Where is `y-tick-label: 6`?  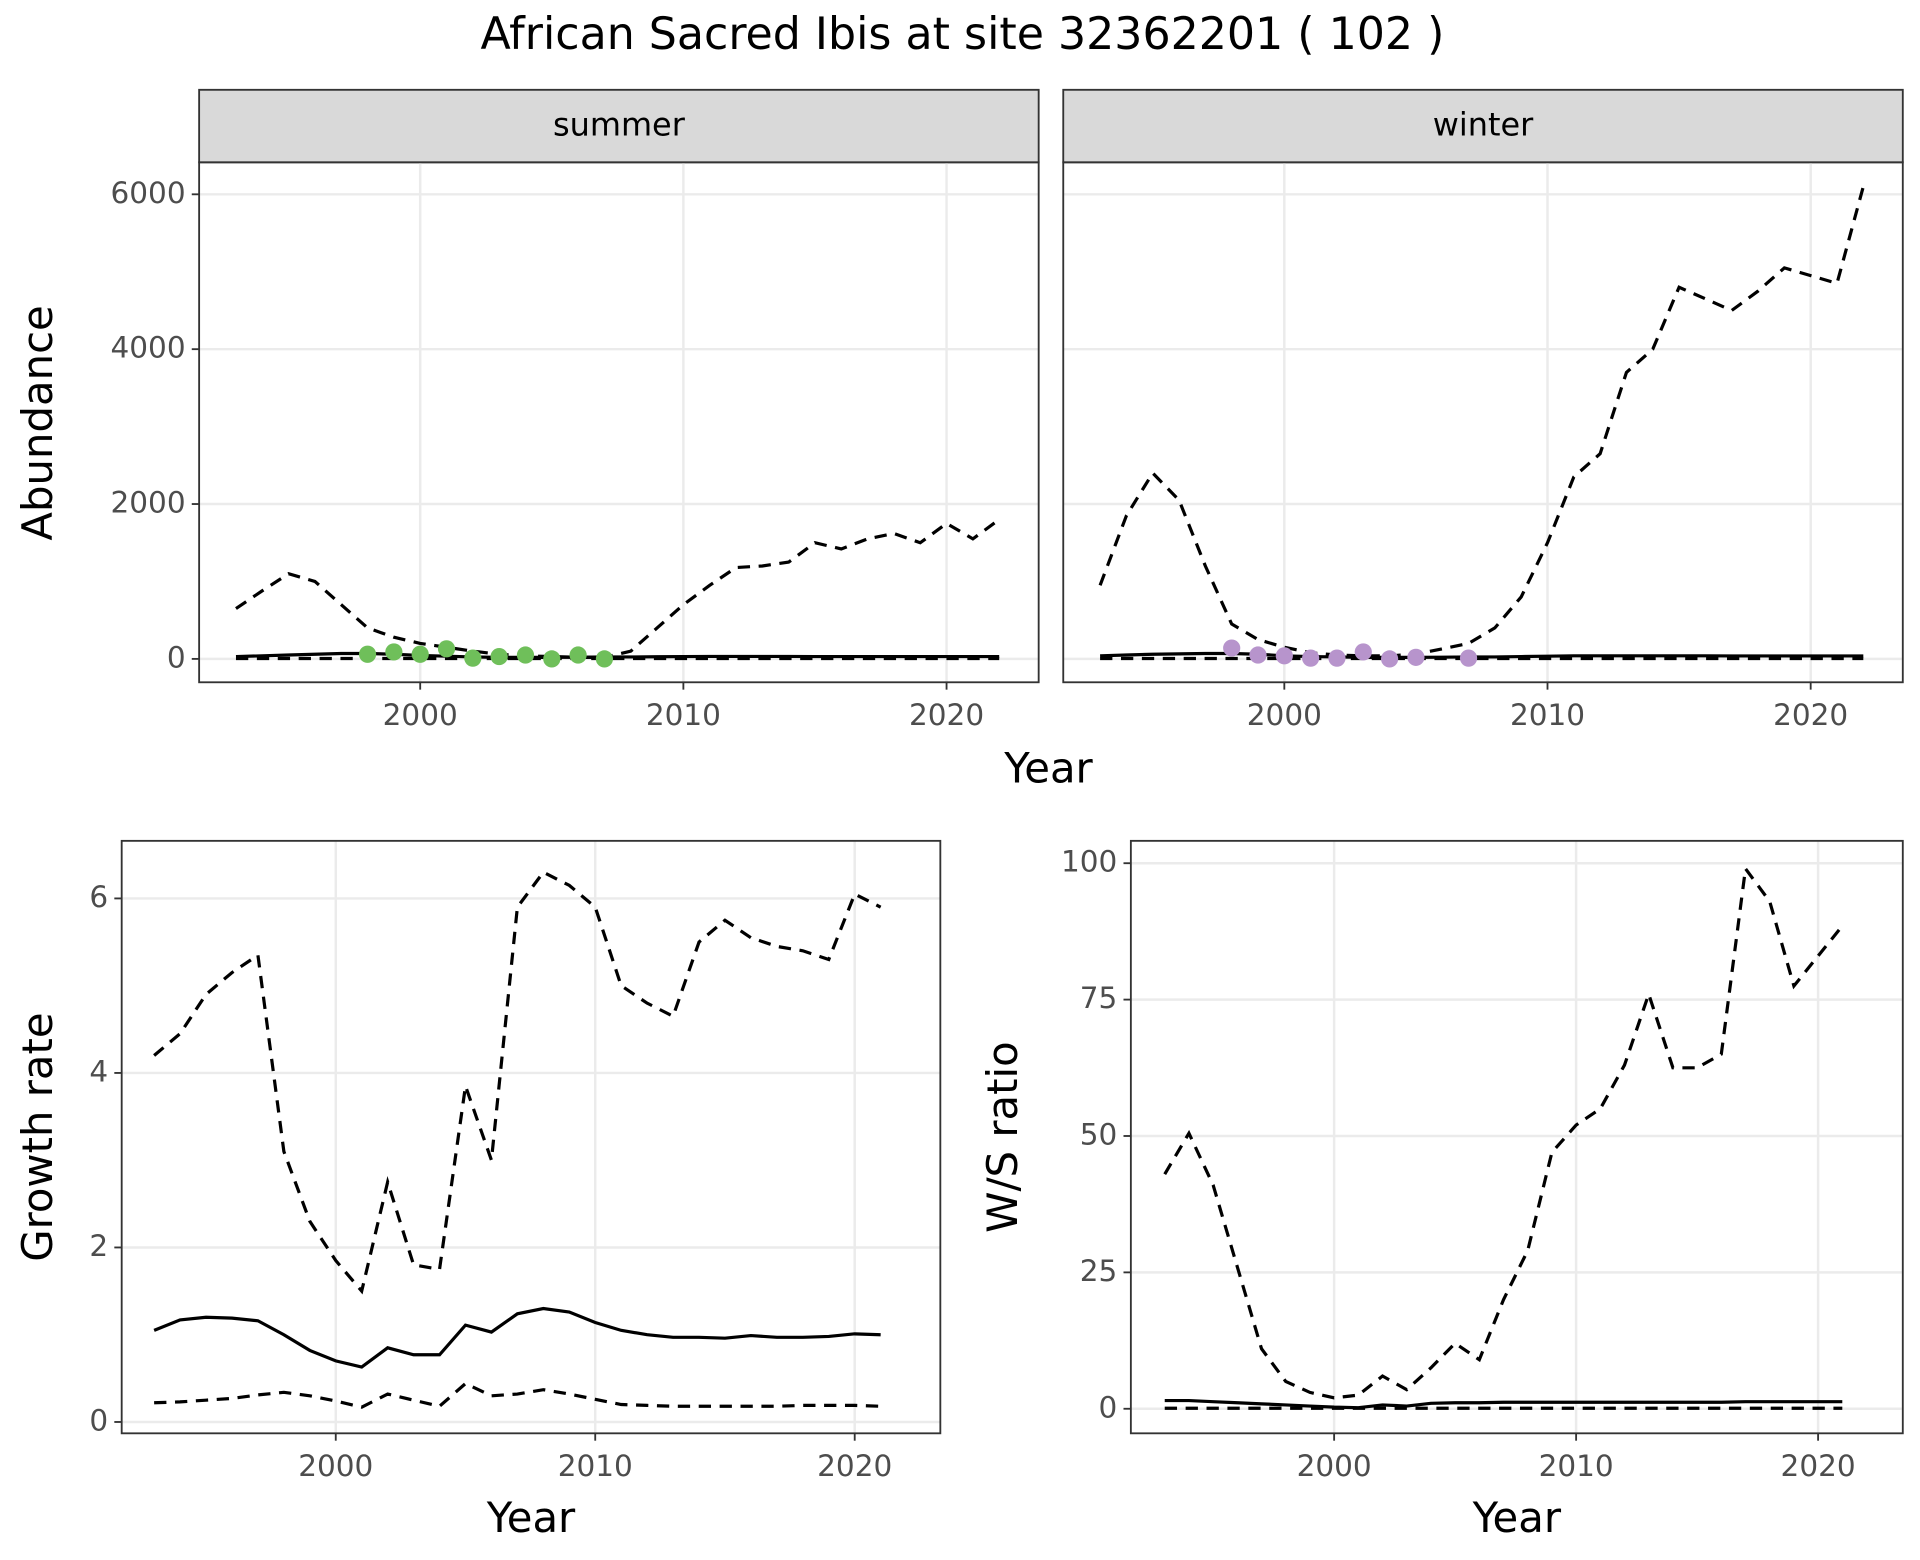 y-tick-label: 6 is located at coordinates (98, 897).